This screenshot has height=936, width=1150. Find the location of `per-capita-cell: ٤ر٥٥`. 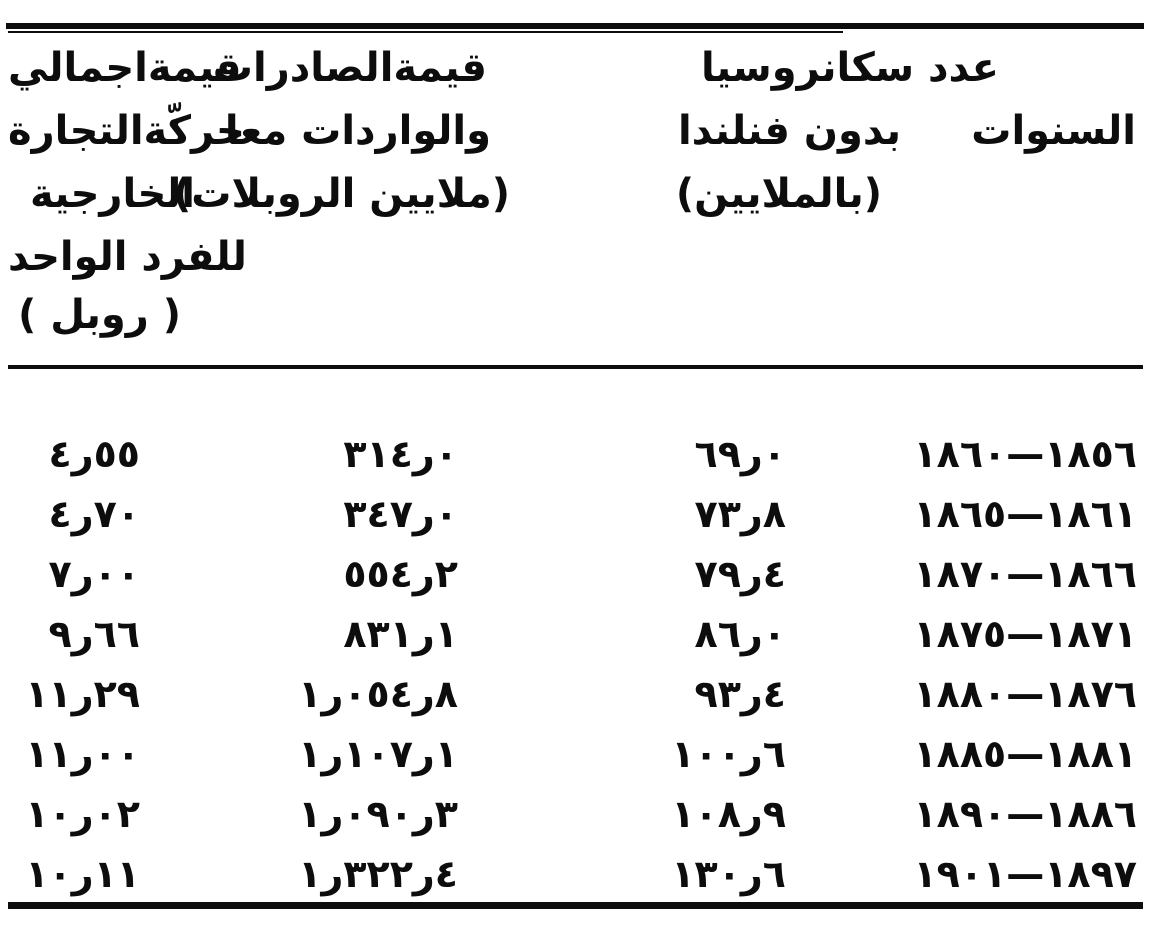

per-capita-cell: ٤ر٥٥ is located at coordinates (94, 454).